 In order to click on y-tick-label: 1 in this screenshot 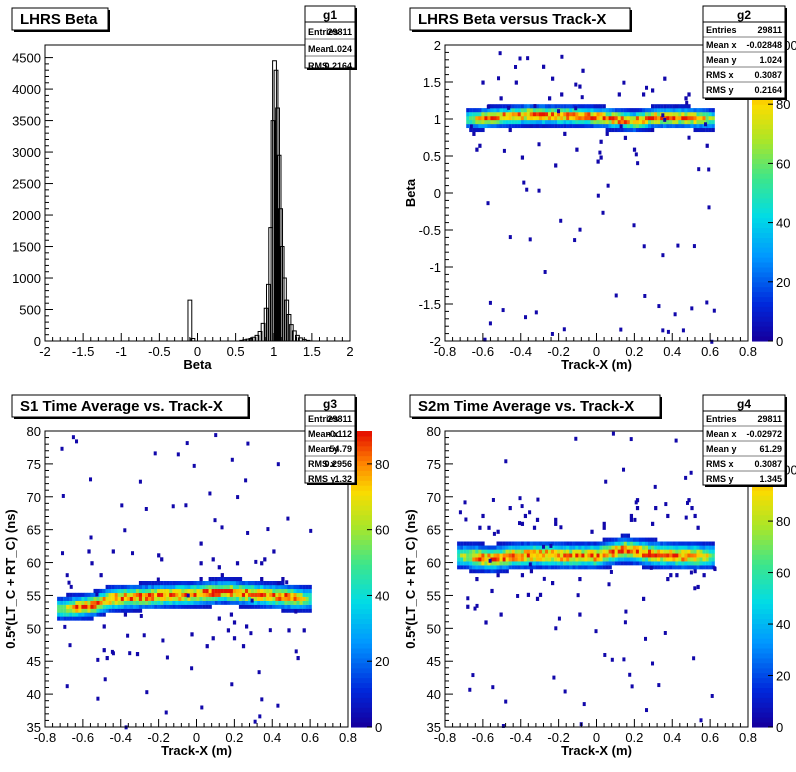, I will do `click(437, 119)`.